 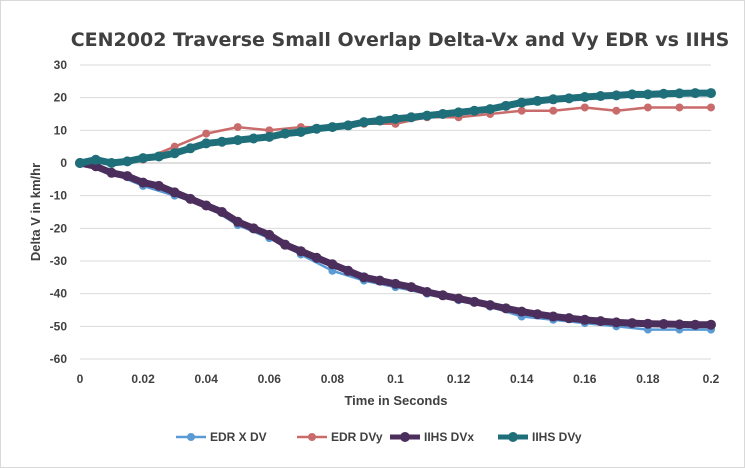 I want to click on y-tick-label: 30, so click(x=61, y=65).